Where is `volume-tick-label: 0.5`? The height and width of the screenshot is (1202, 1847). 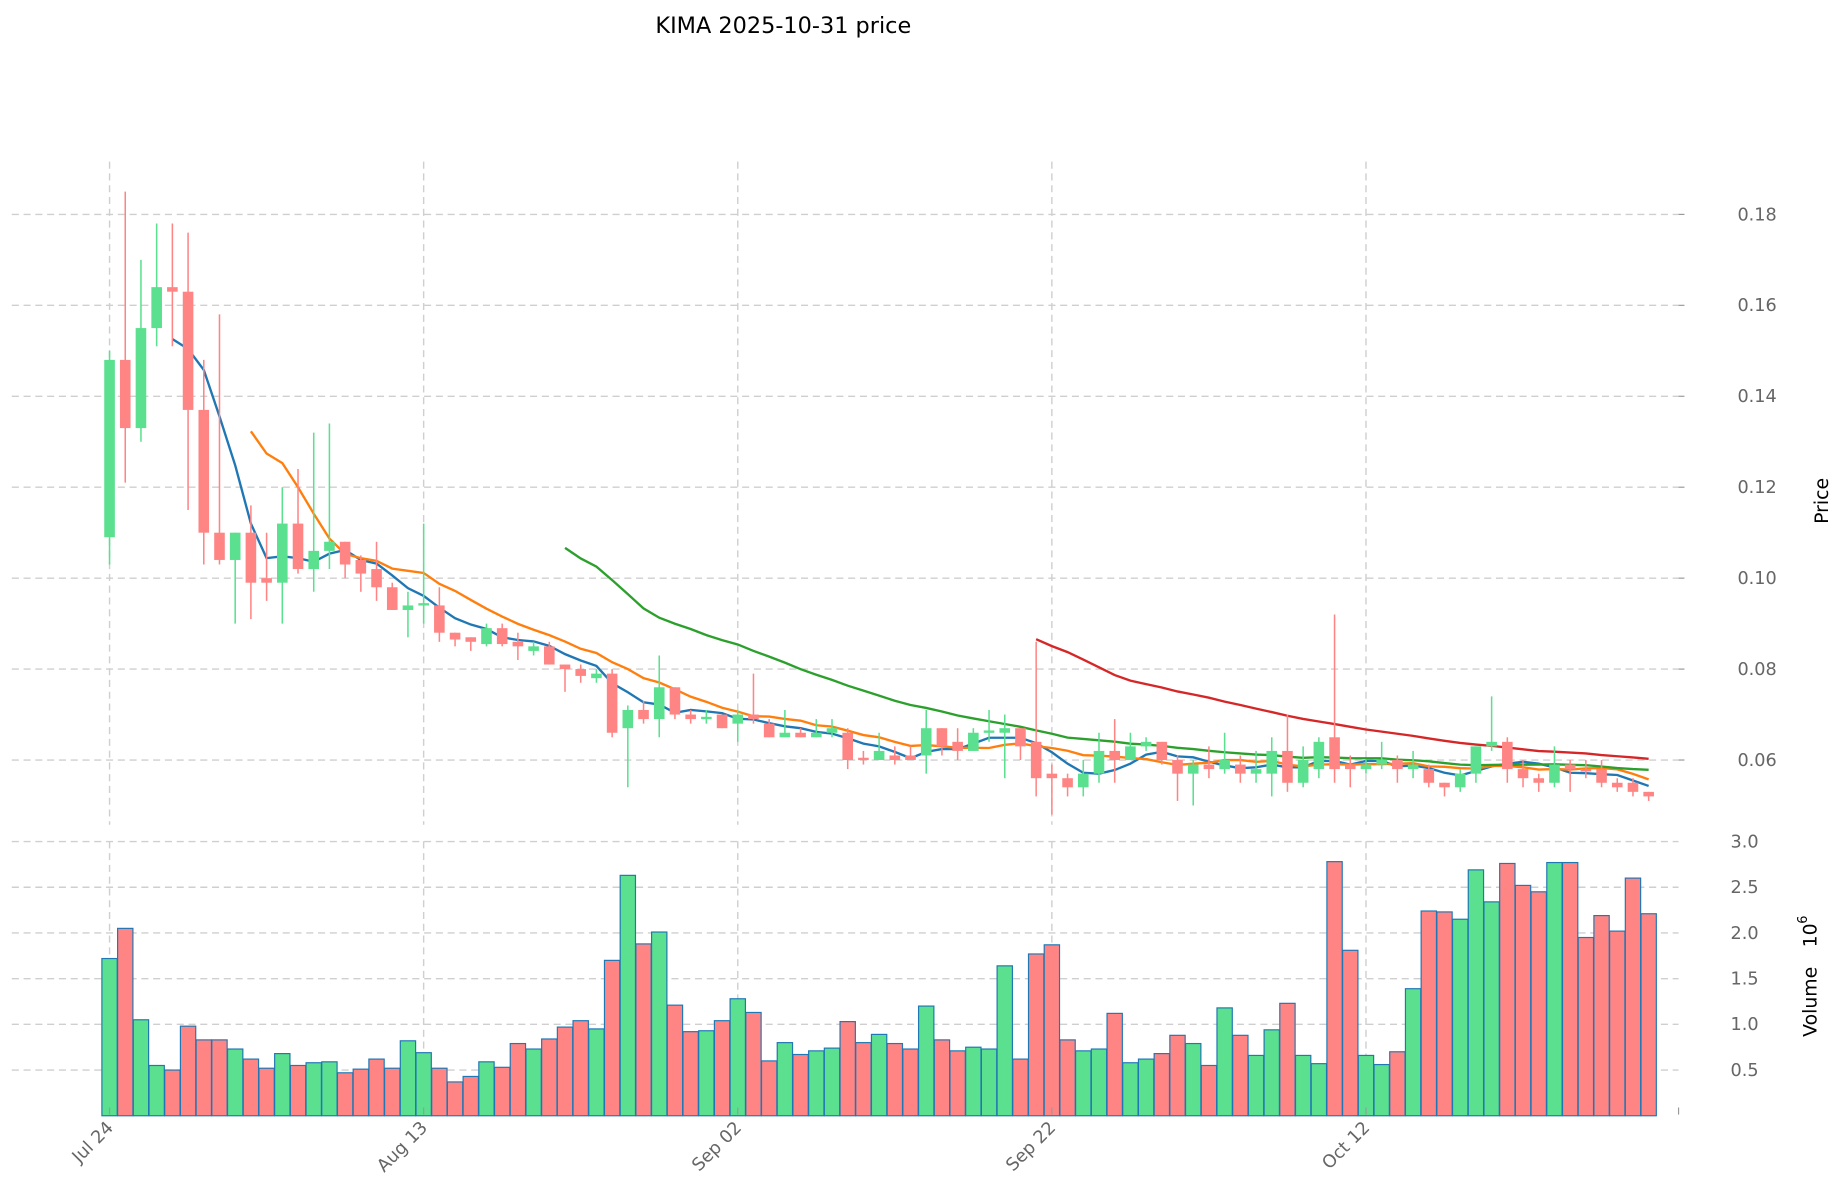 volume-tick-label: 0.5 is located at coordinates (1745, 1071).